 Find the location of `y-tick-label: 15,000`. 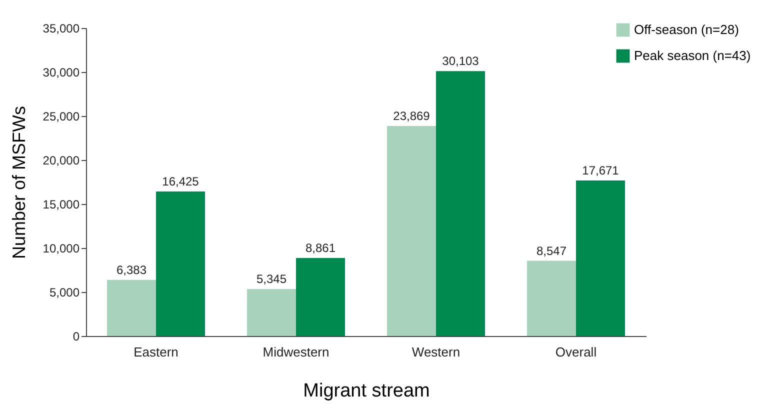

y-tick-label: 15,000 is located at coordinates (61, 205).